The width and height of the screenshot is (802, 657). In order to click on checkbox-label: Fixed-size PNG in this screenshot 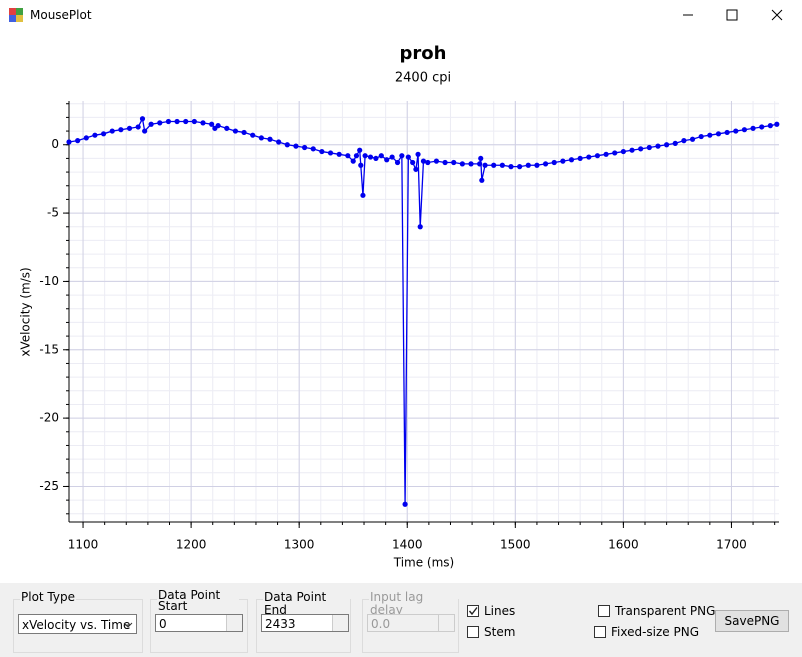, I will do `click(655, 632)`.